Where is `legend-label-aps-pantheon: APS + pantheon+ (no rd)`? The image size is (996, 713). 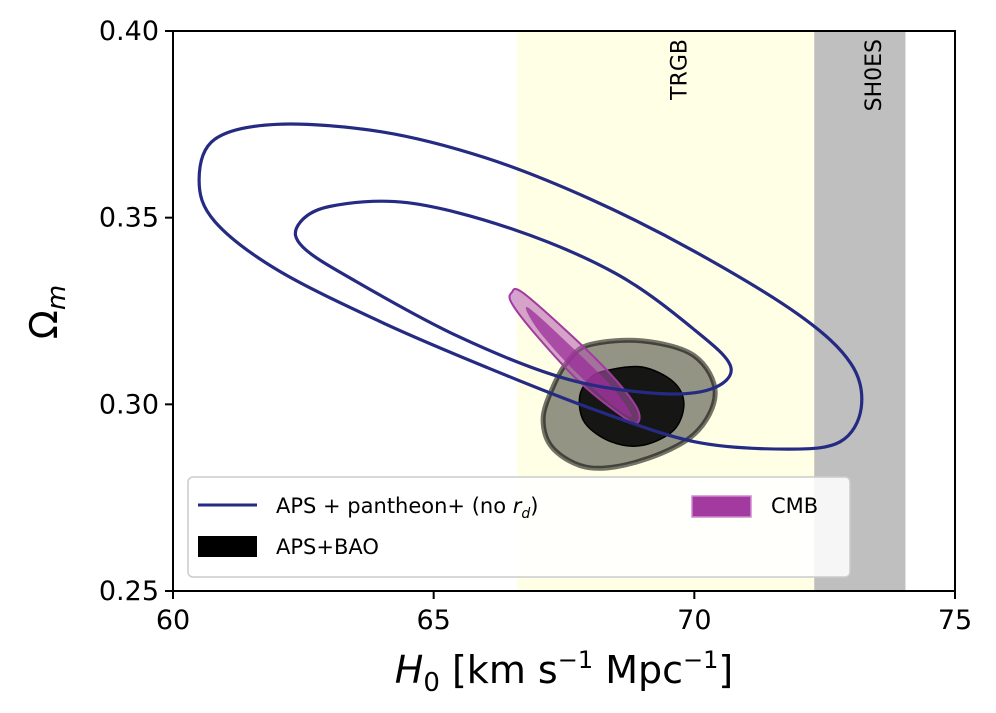 legend-label-aps-pantheon: APS + pantheon+ (no rd) is located at coordinates (407, 508).